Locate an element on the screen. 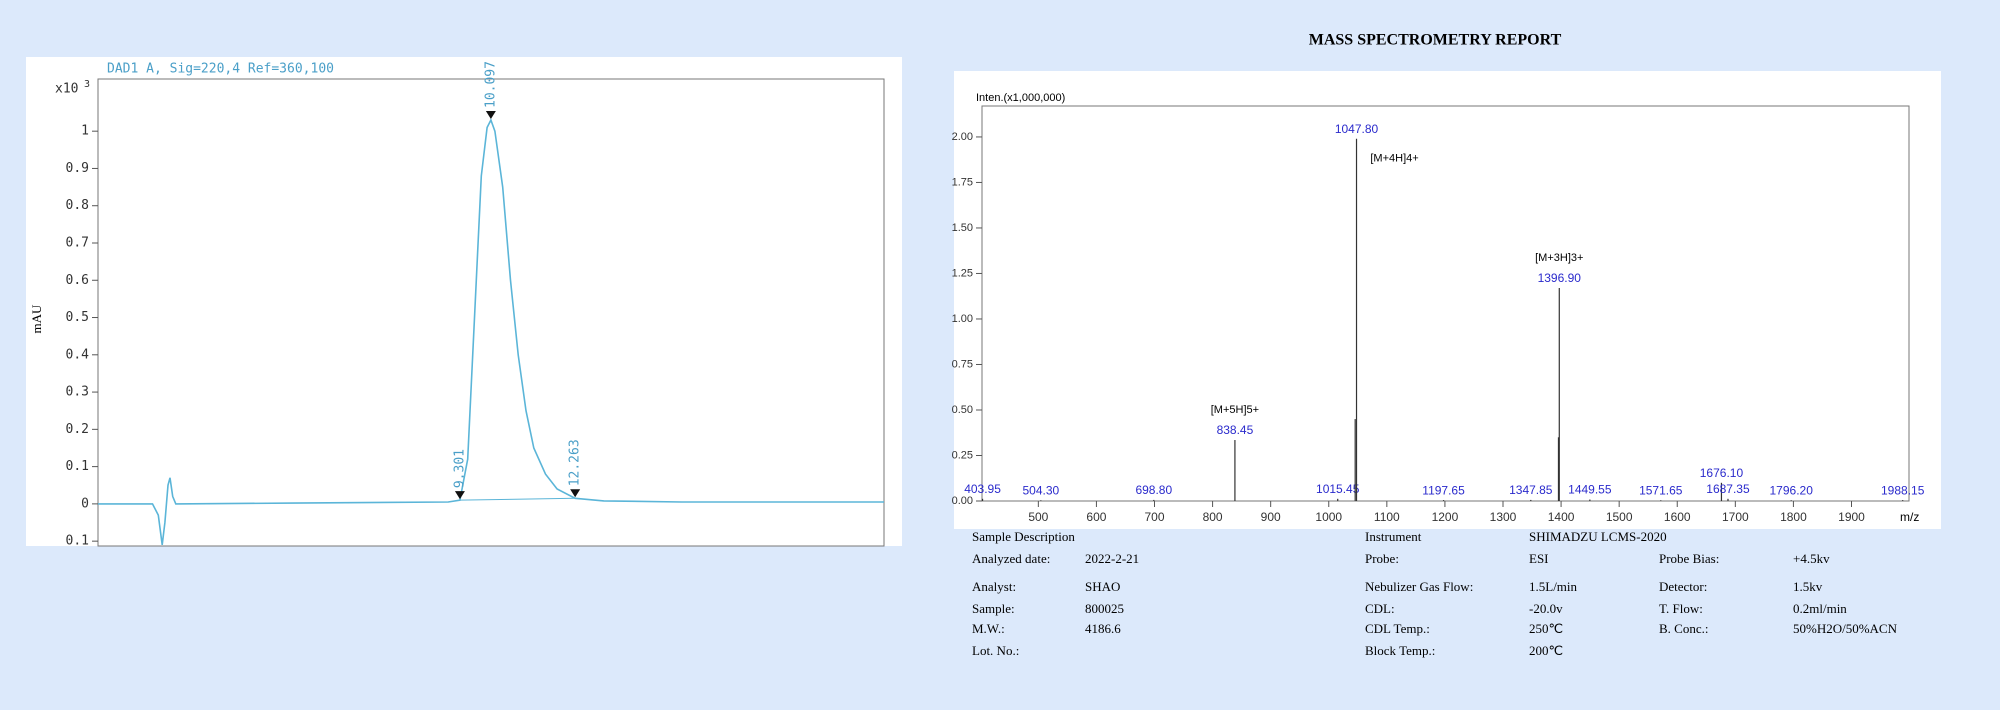  peak-label: 1347.85 is located at coordinates (1531, 490).